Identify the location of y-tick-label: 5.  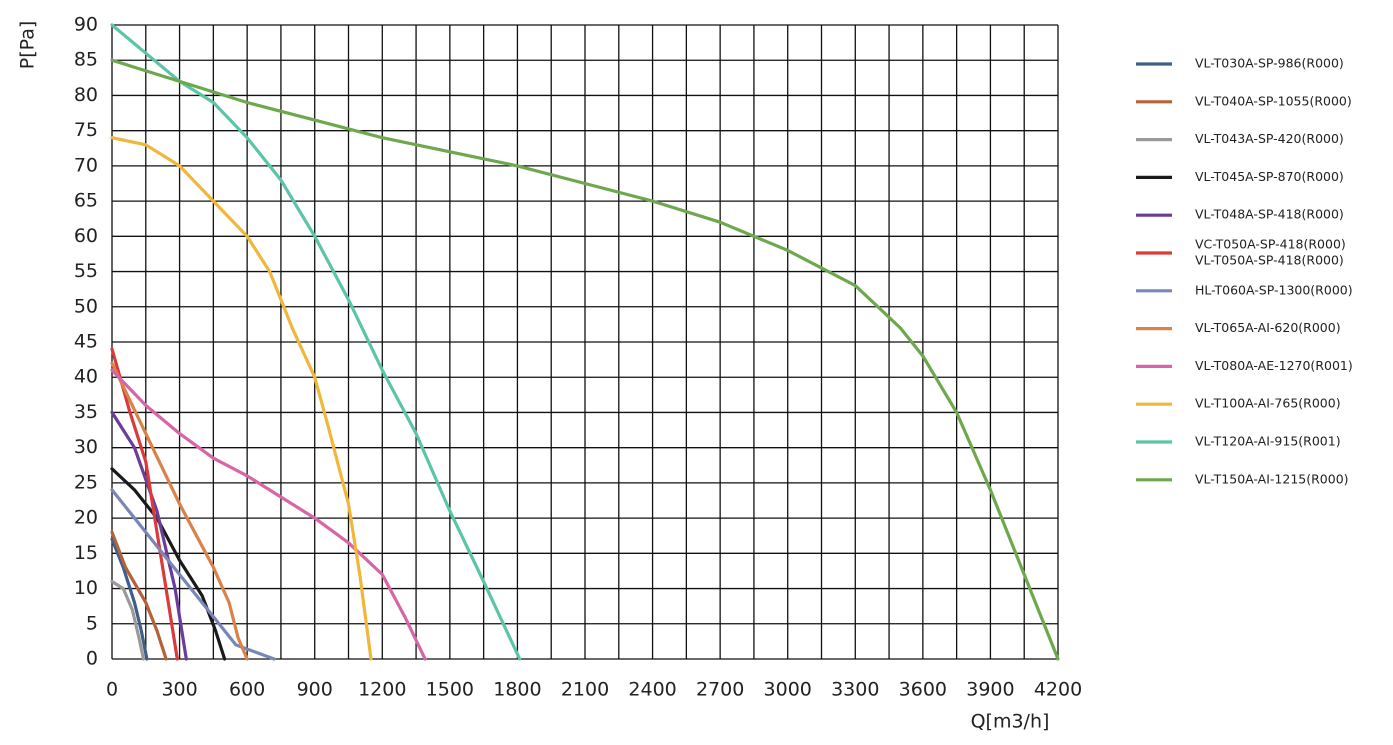
(92, 623).